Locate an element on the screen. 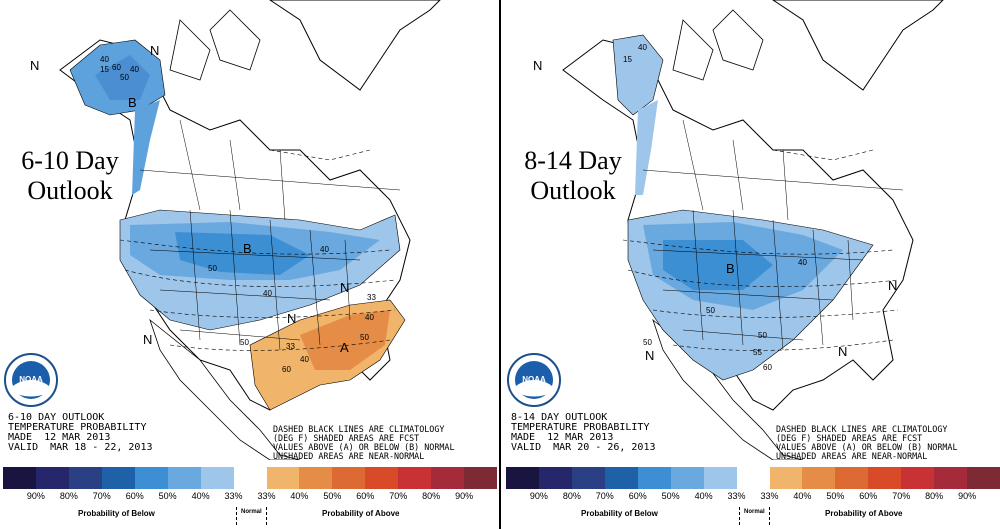 Image resolution: width=1000 pixels, height=529 pixels. title-line-1: 8-14 Day is located at coordinates (573, 160).